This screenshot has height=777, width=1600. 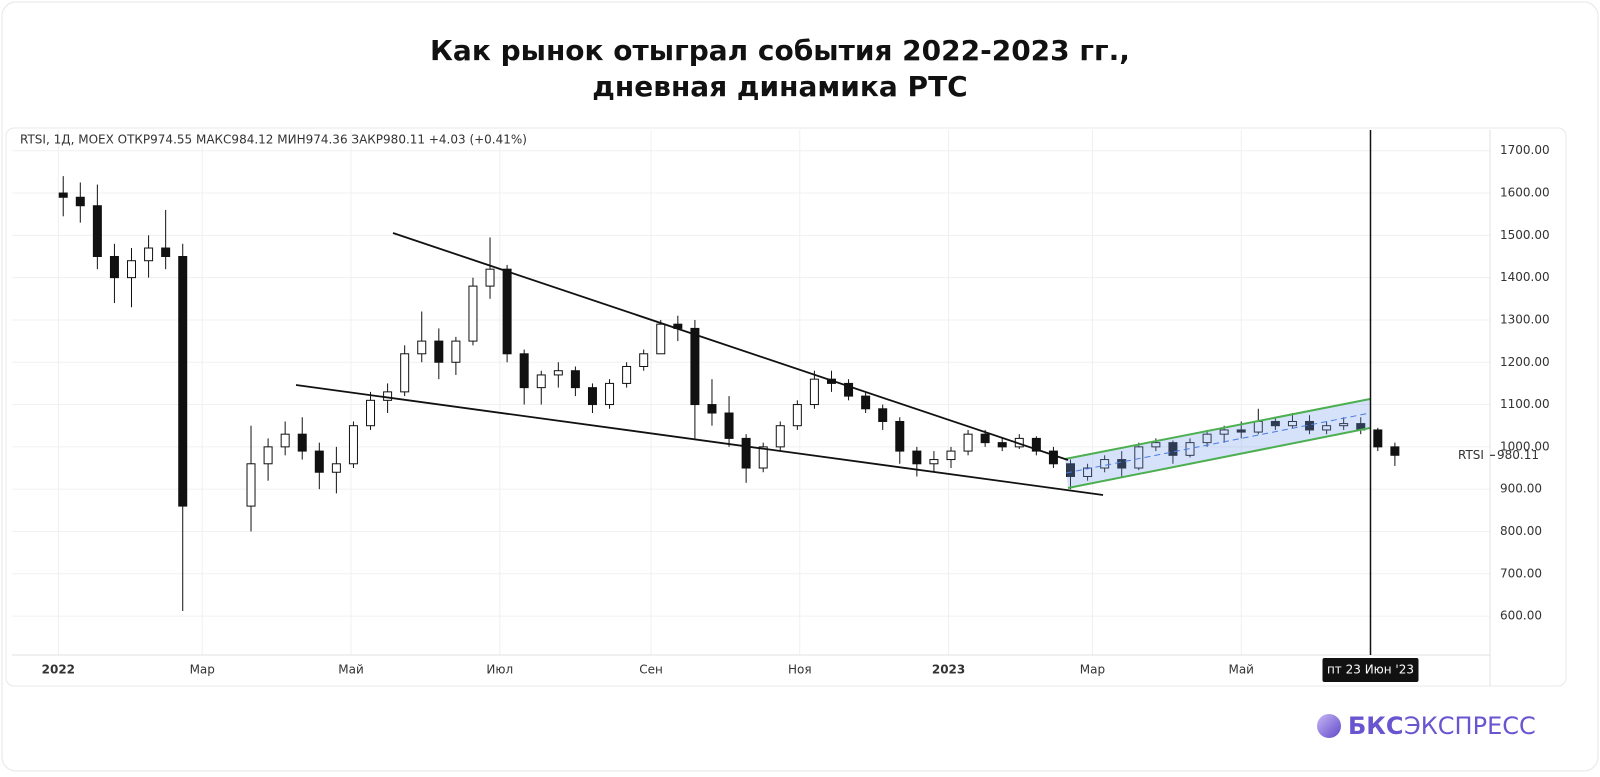 I want to click on y-tick-label: 1300.00, so click(x=1525, y=319).